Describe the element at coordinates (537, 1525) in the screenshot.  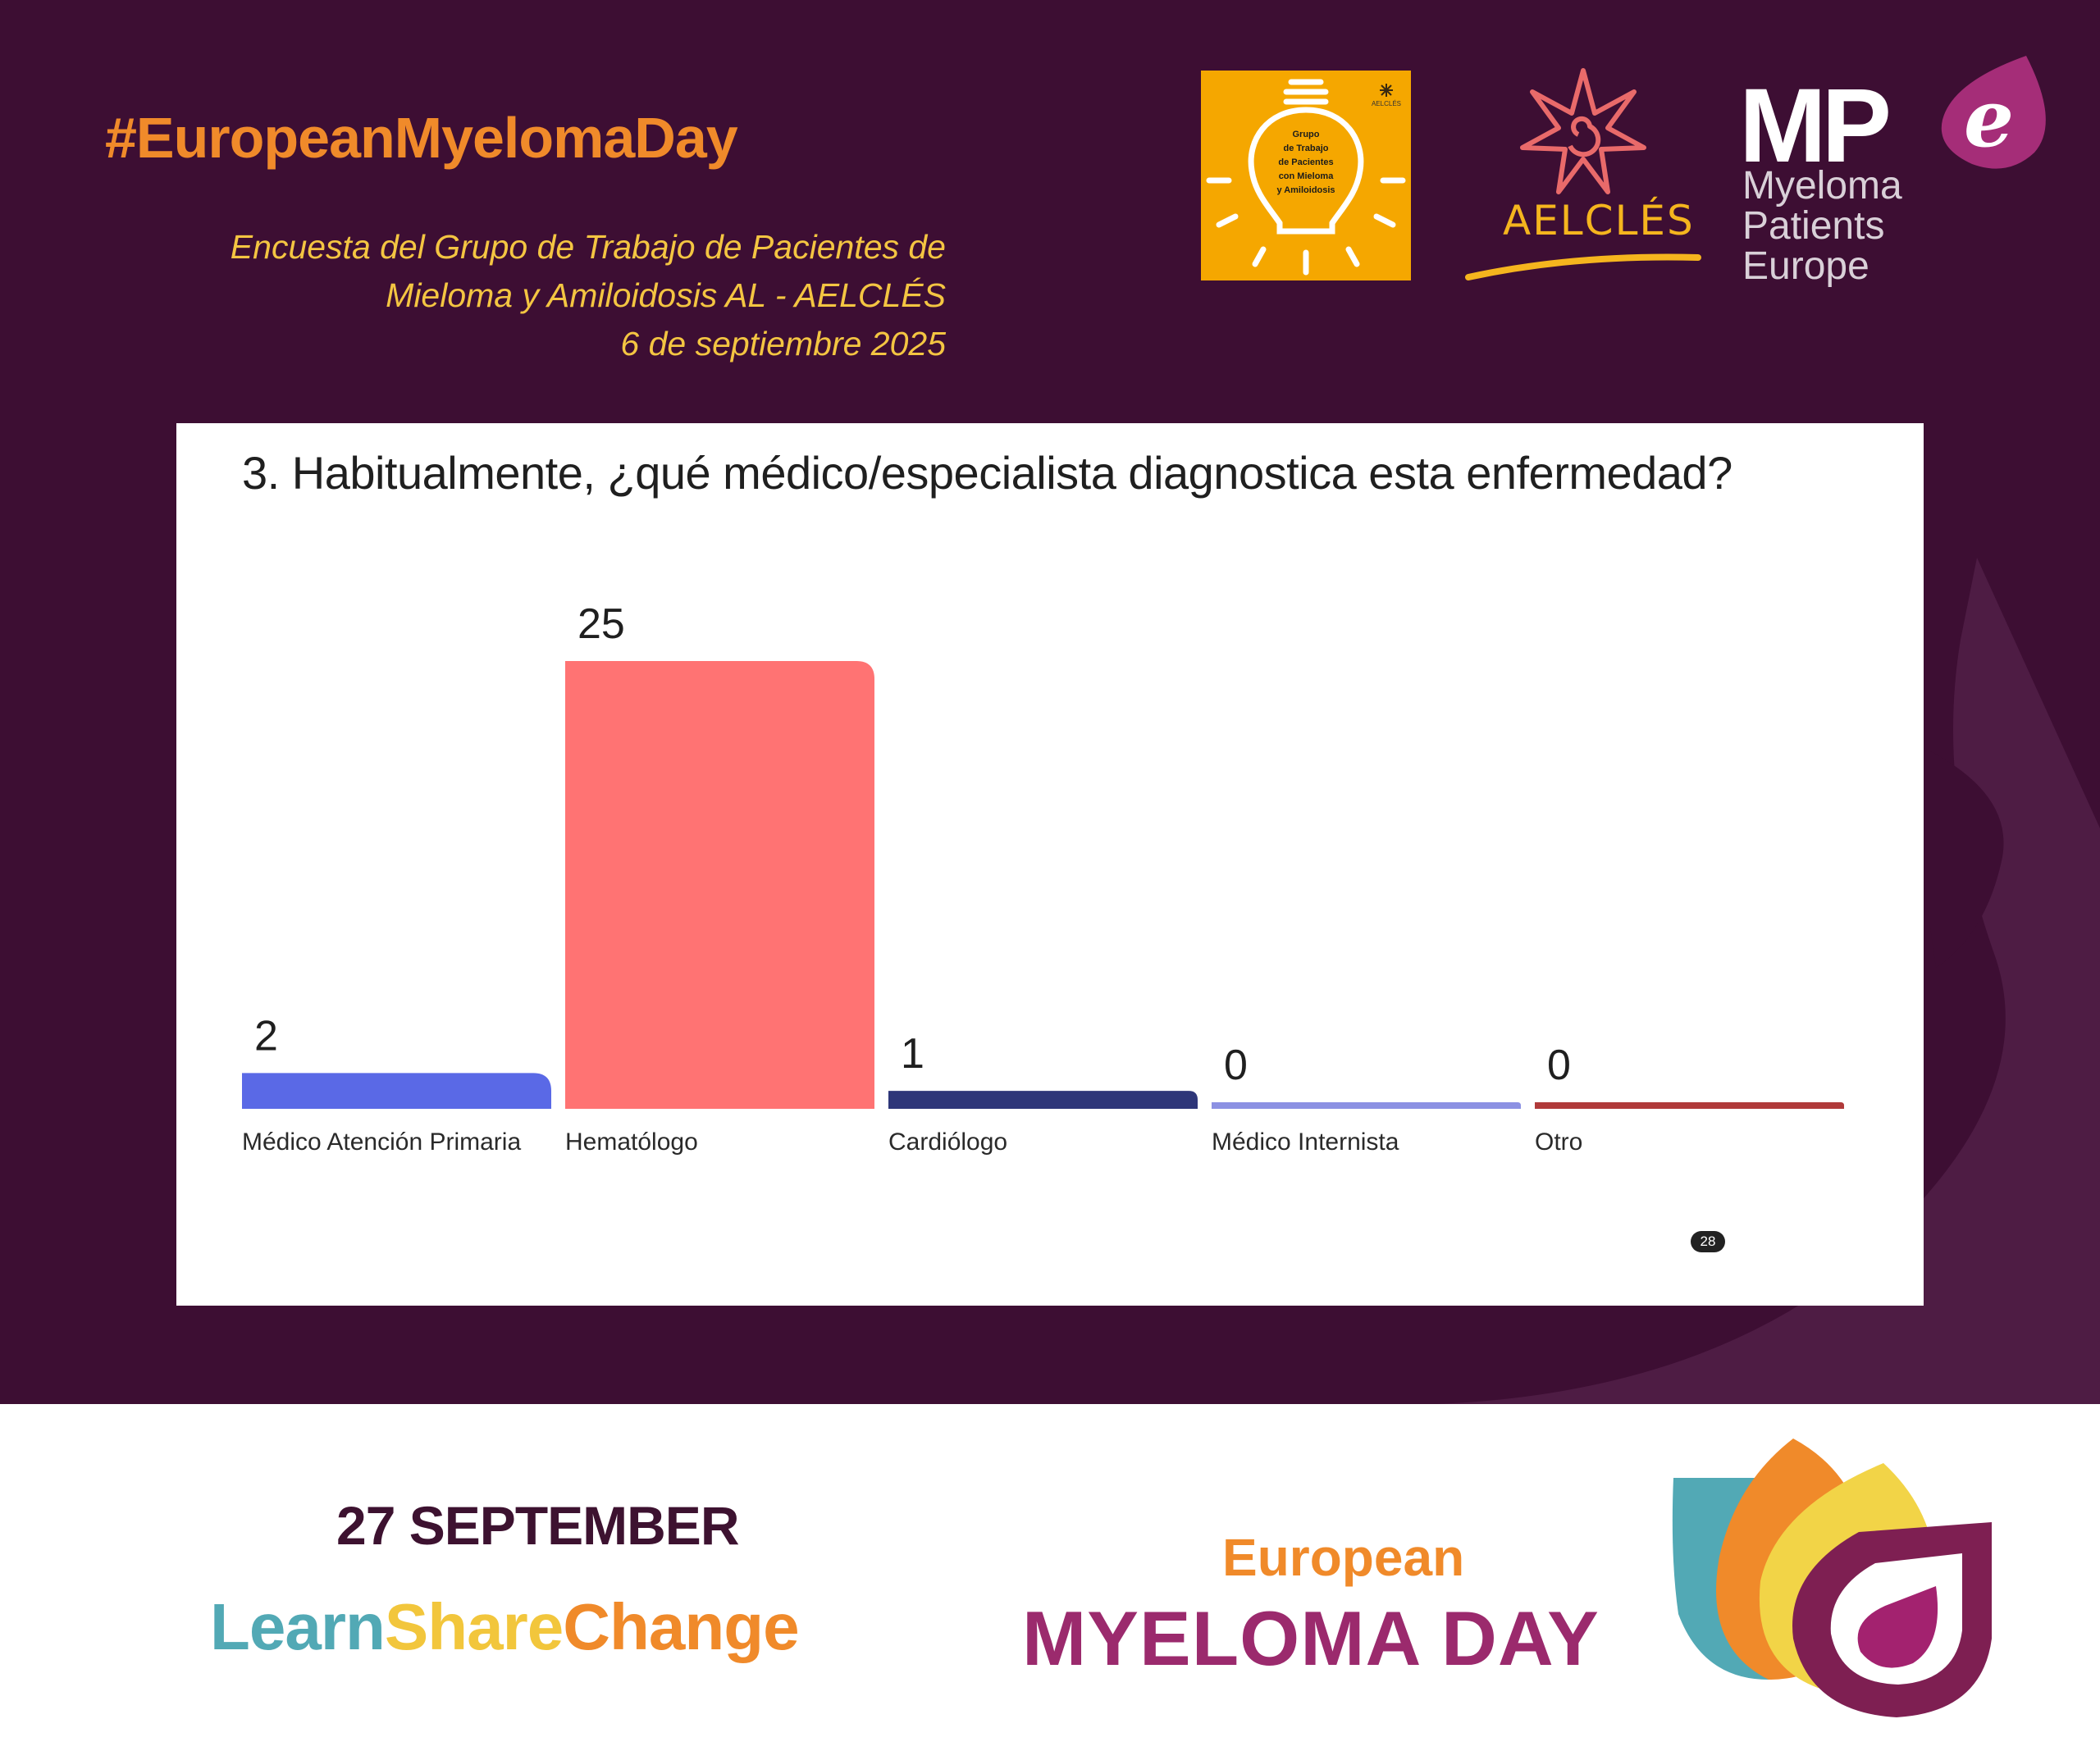
I see `event-date: 27 SEPTEMBER` at that location.